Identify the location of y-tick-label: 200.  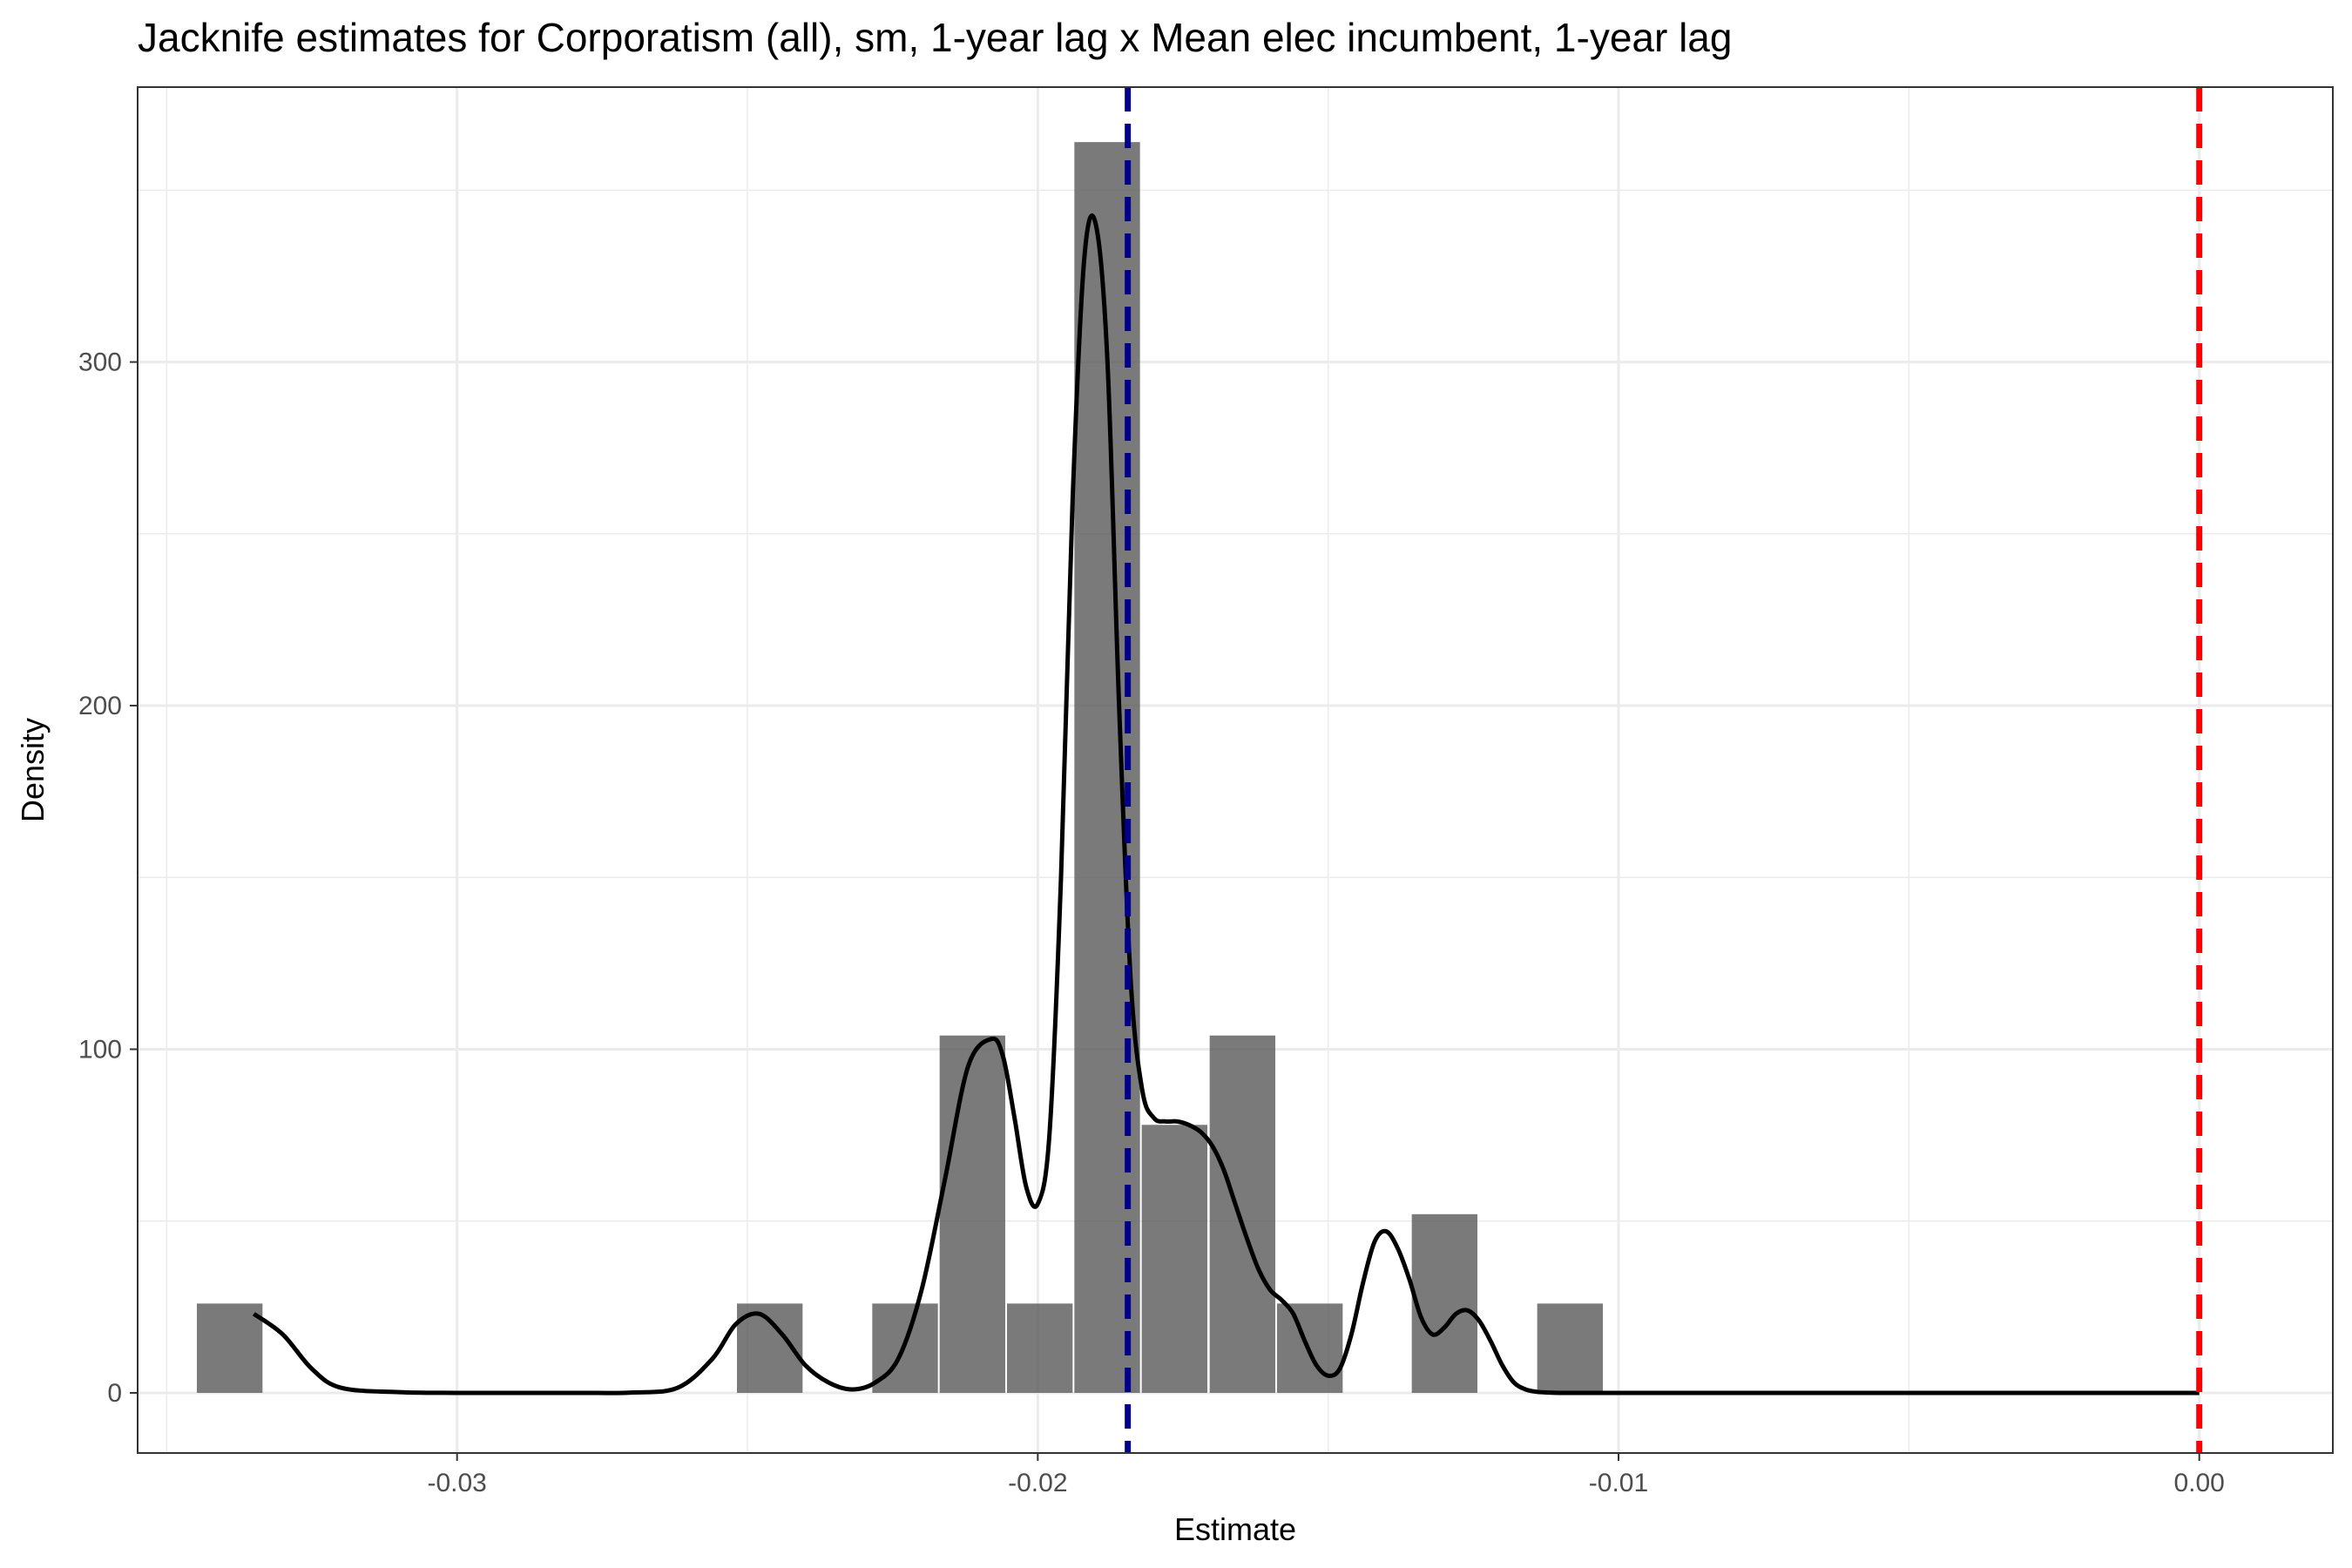
(100, 706).